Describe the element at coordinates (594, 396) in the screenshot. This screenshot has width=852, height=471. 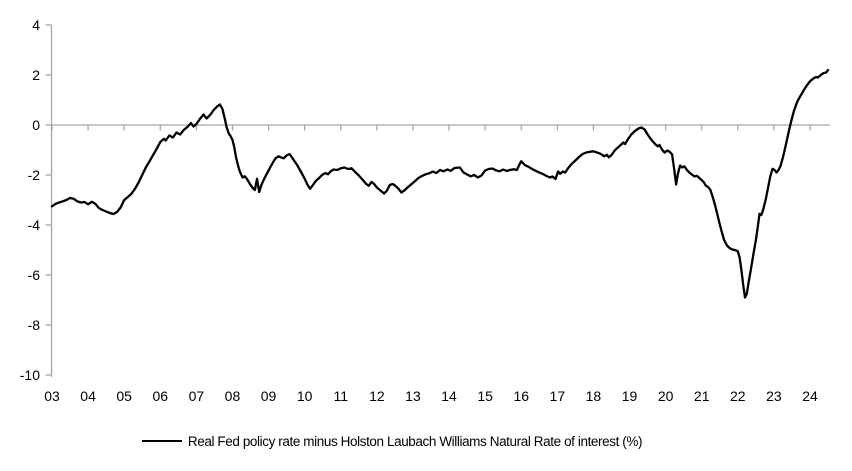
I see `x-axis-tick-label: 18` at that location.